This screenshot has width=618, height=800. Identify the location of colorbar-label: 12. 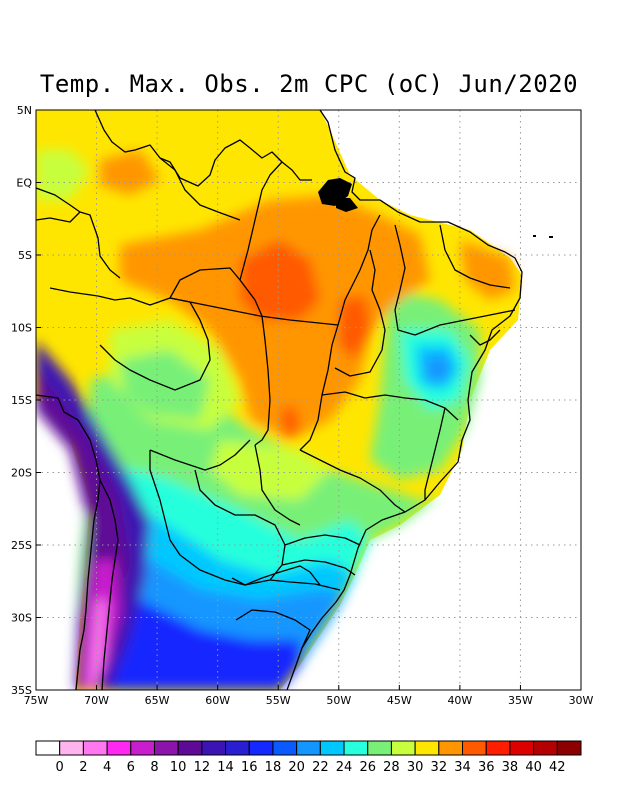
(202, 767).